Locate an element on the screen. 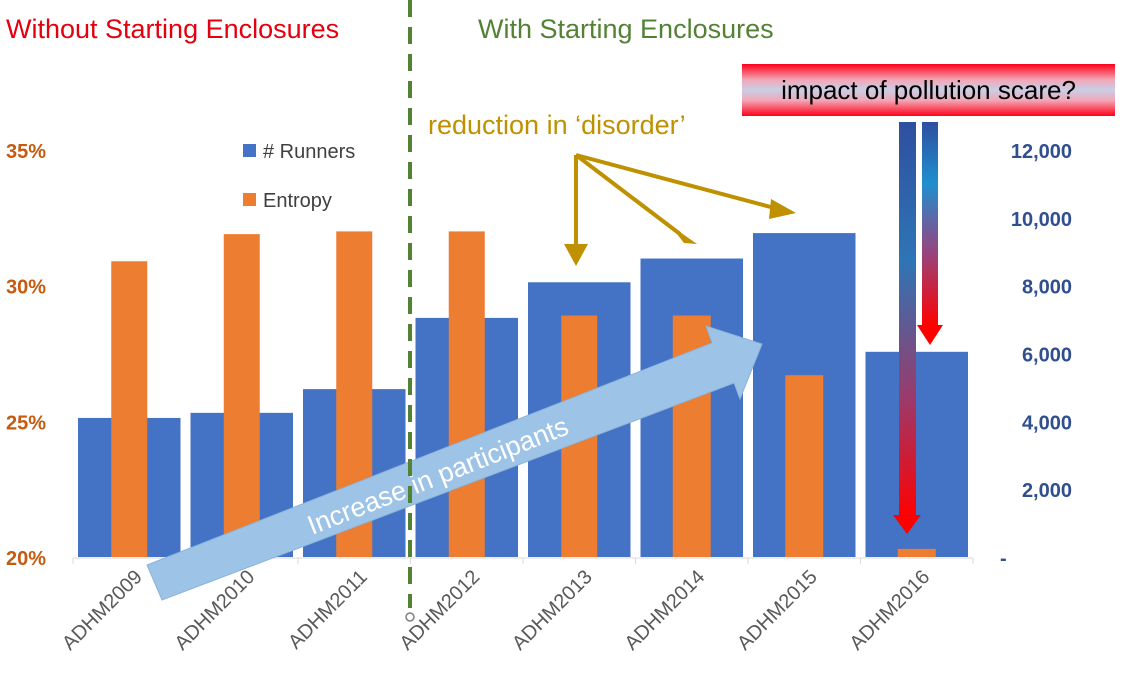 This screenshot has height=686, width=1122. disorder-label: reduction in ‘disorder’ is located at coordinates (557, 125).